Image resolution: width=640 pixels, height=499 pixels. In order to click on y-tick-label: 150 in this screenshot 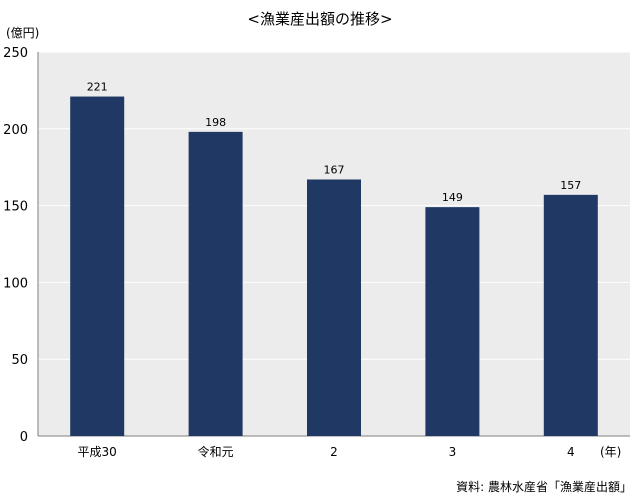, I will do `click(15, 207)`.